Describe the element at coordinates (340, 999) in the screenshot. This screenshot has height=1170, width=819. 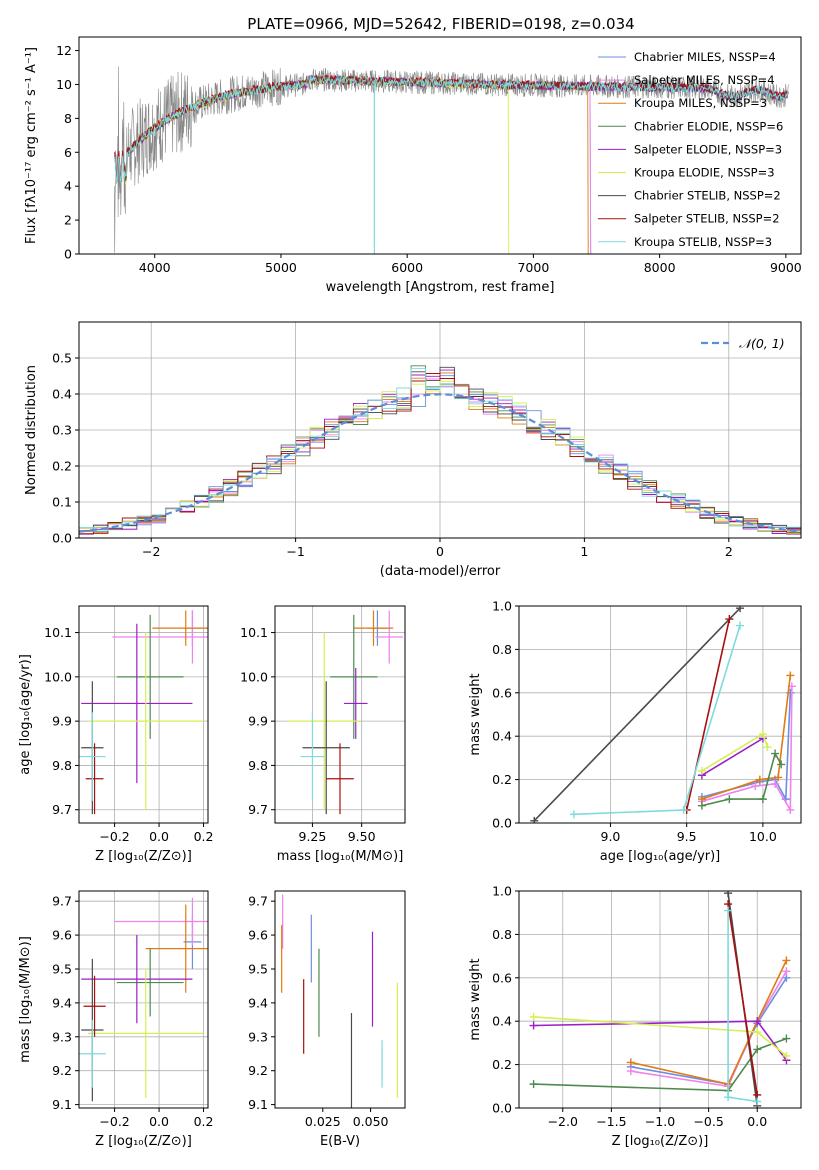
I see `ebv-mass-frame` at that location.